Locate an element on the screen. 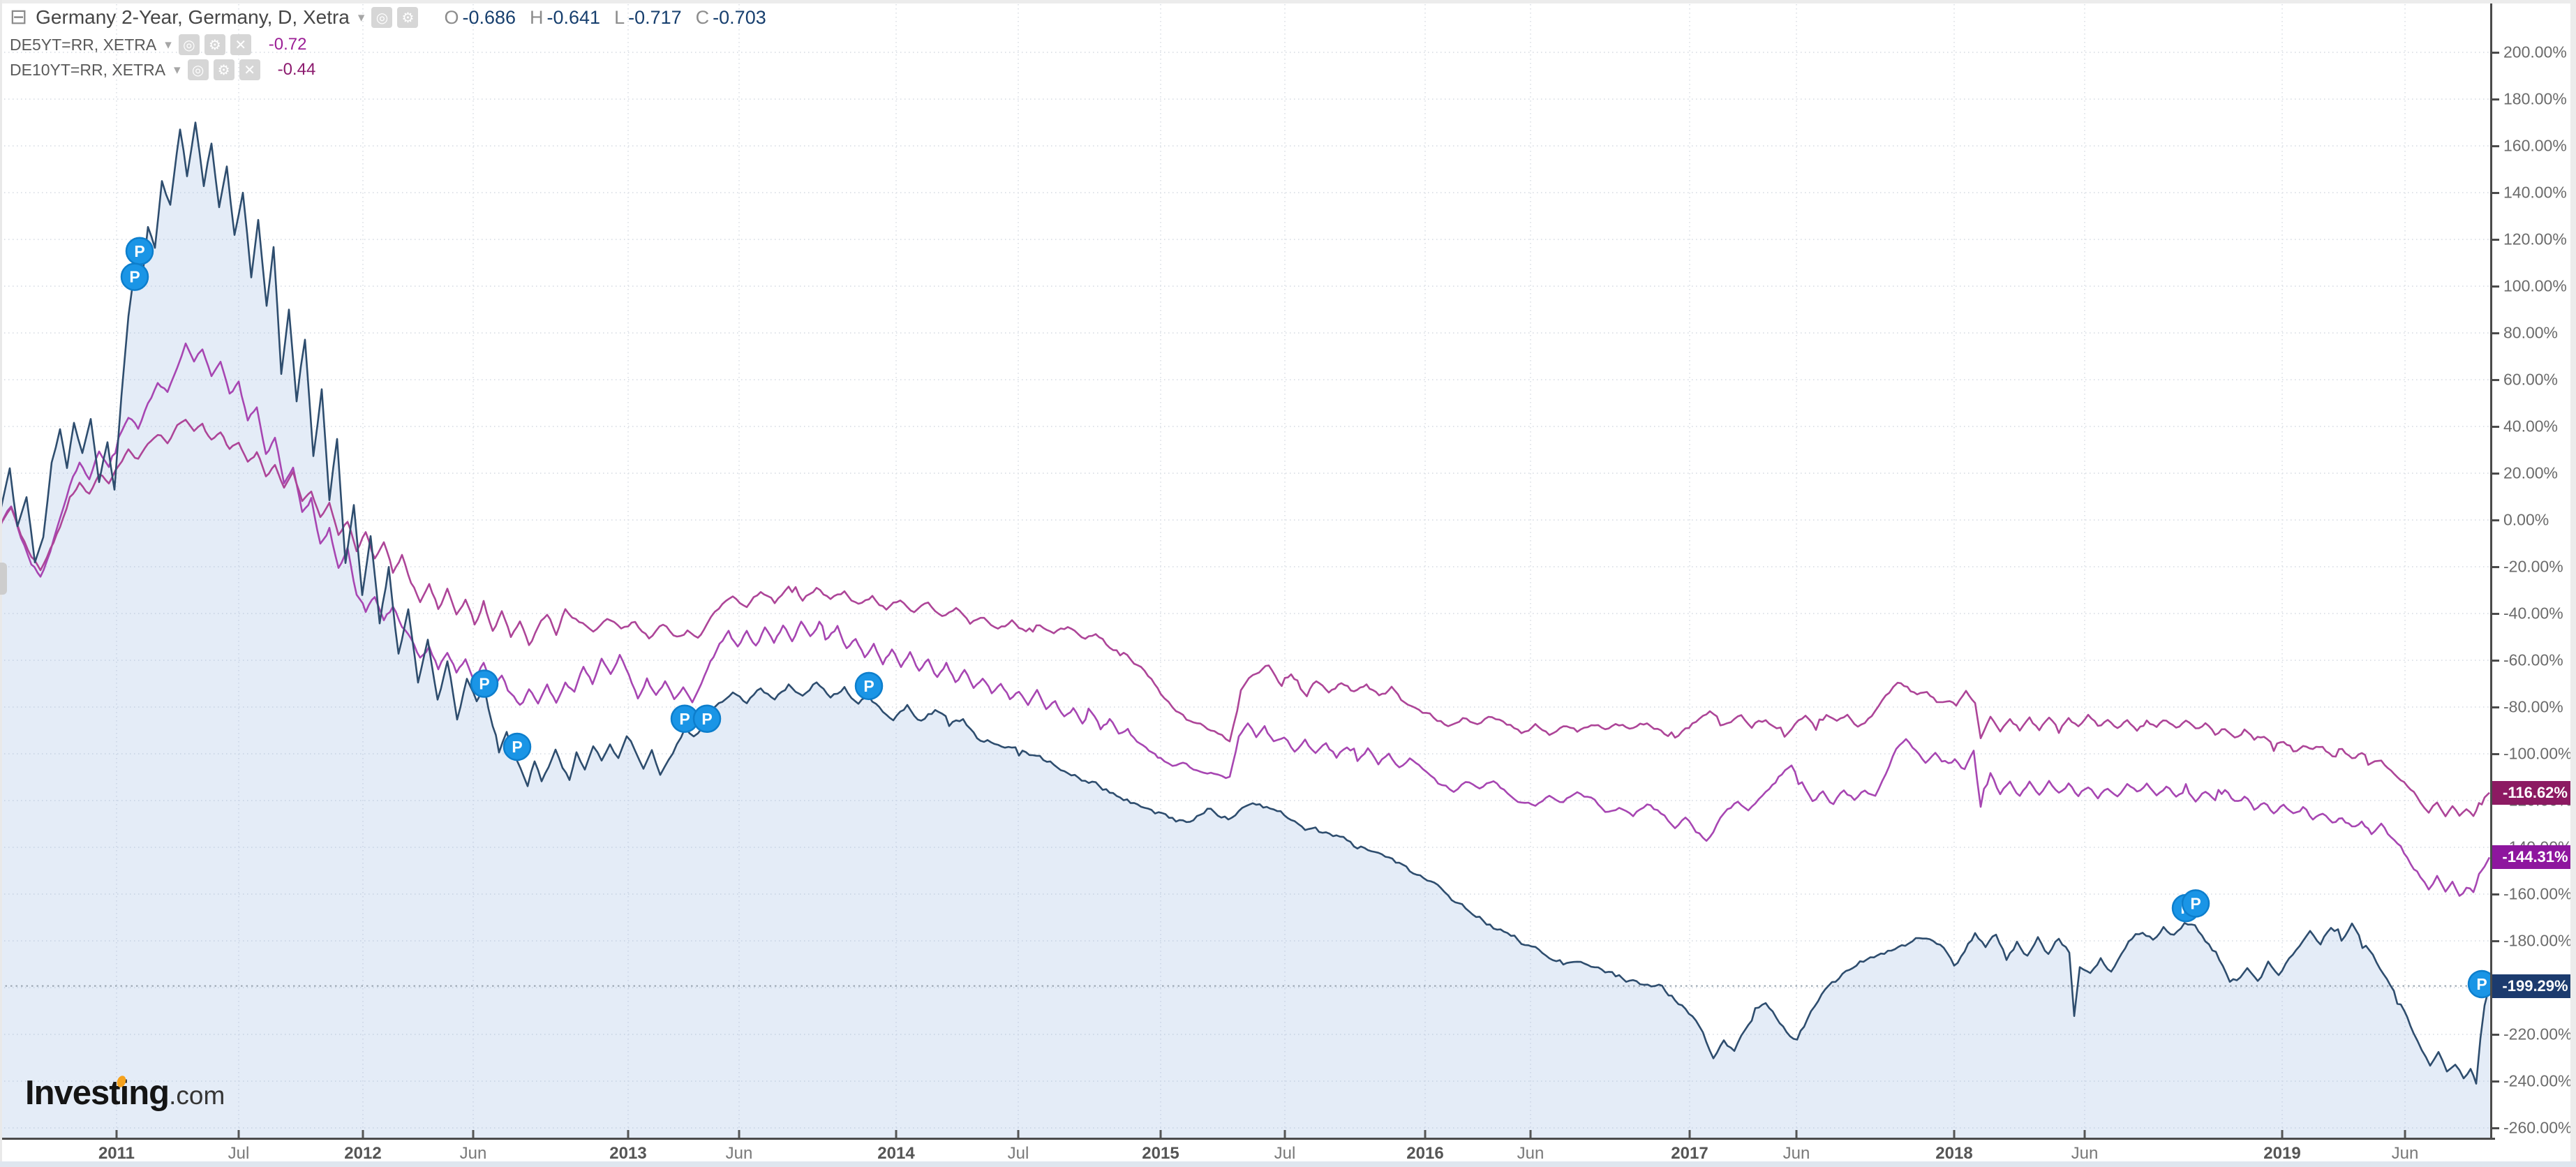  toolbar-handle is located at coordinates (3, 579).